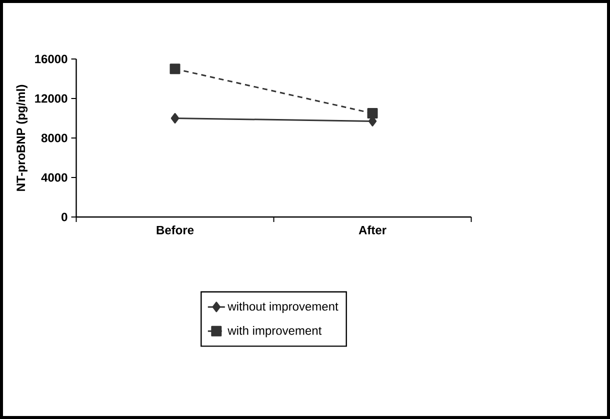 This screenshot has width=610, height=419. I want to click on y-axis-title: NT-proBNP (pg/ml), so click(22, 137).